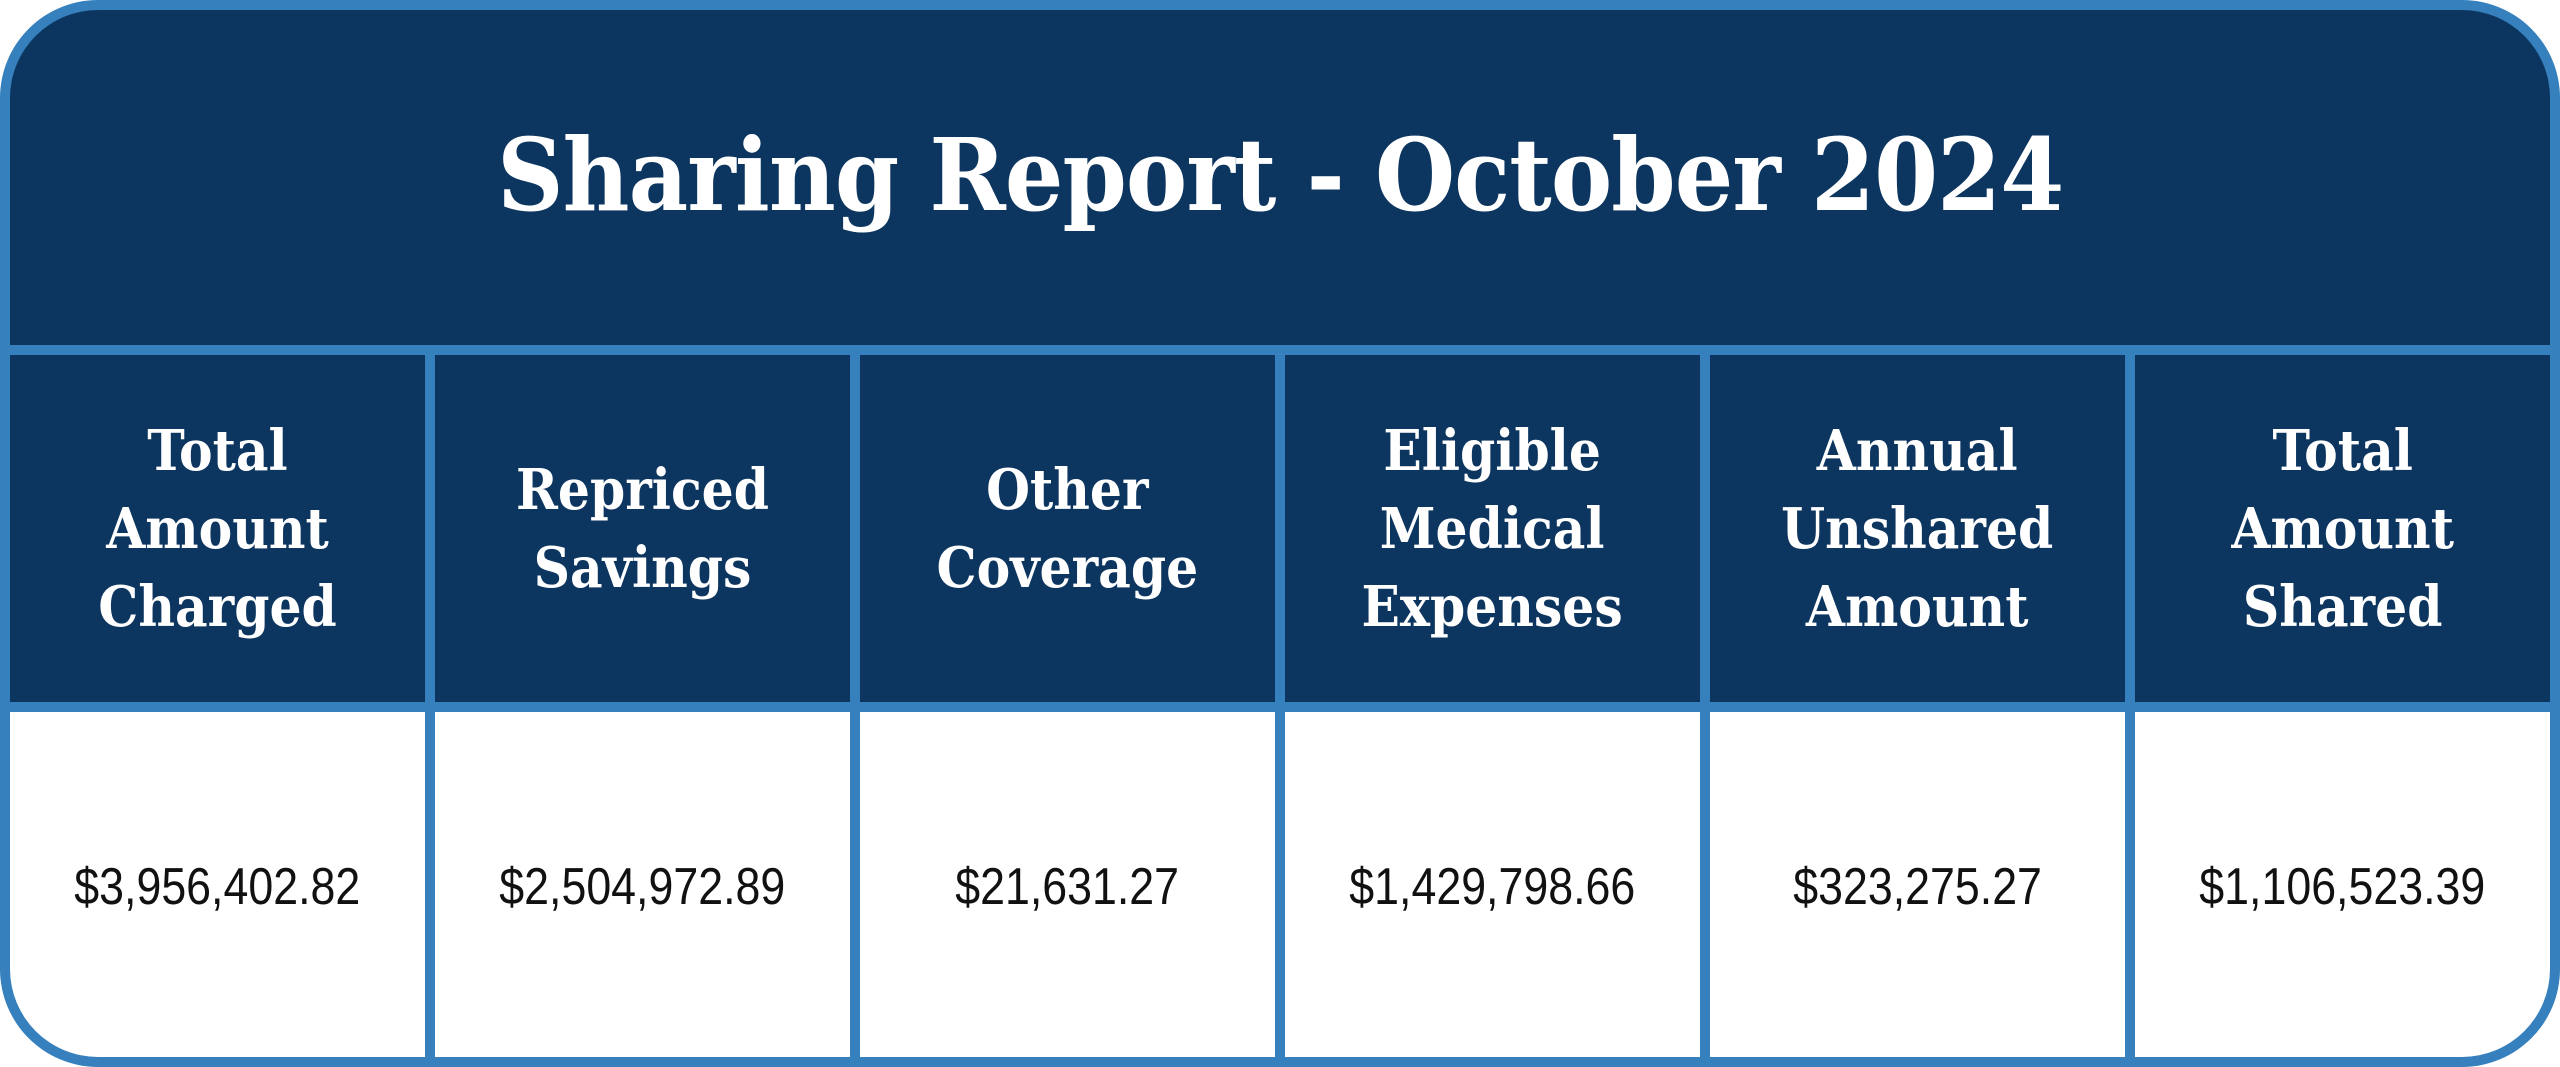 This screenshot has height=1067, width=2560. I want to click on header-eligible-medical-expenses: Eligible Medical Expenses, so click(1492, 528).